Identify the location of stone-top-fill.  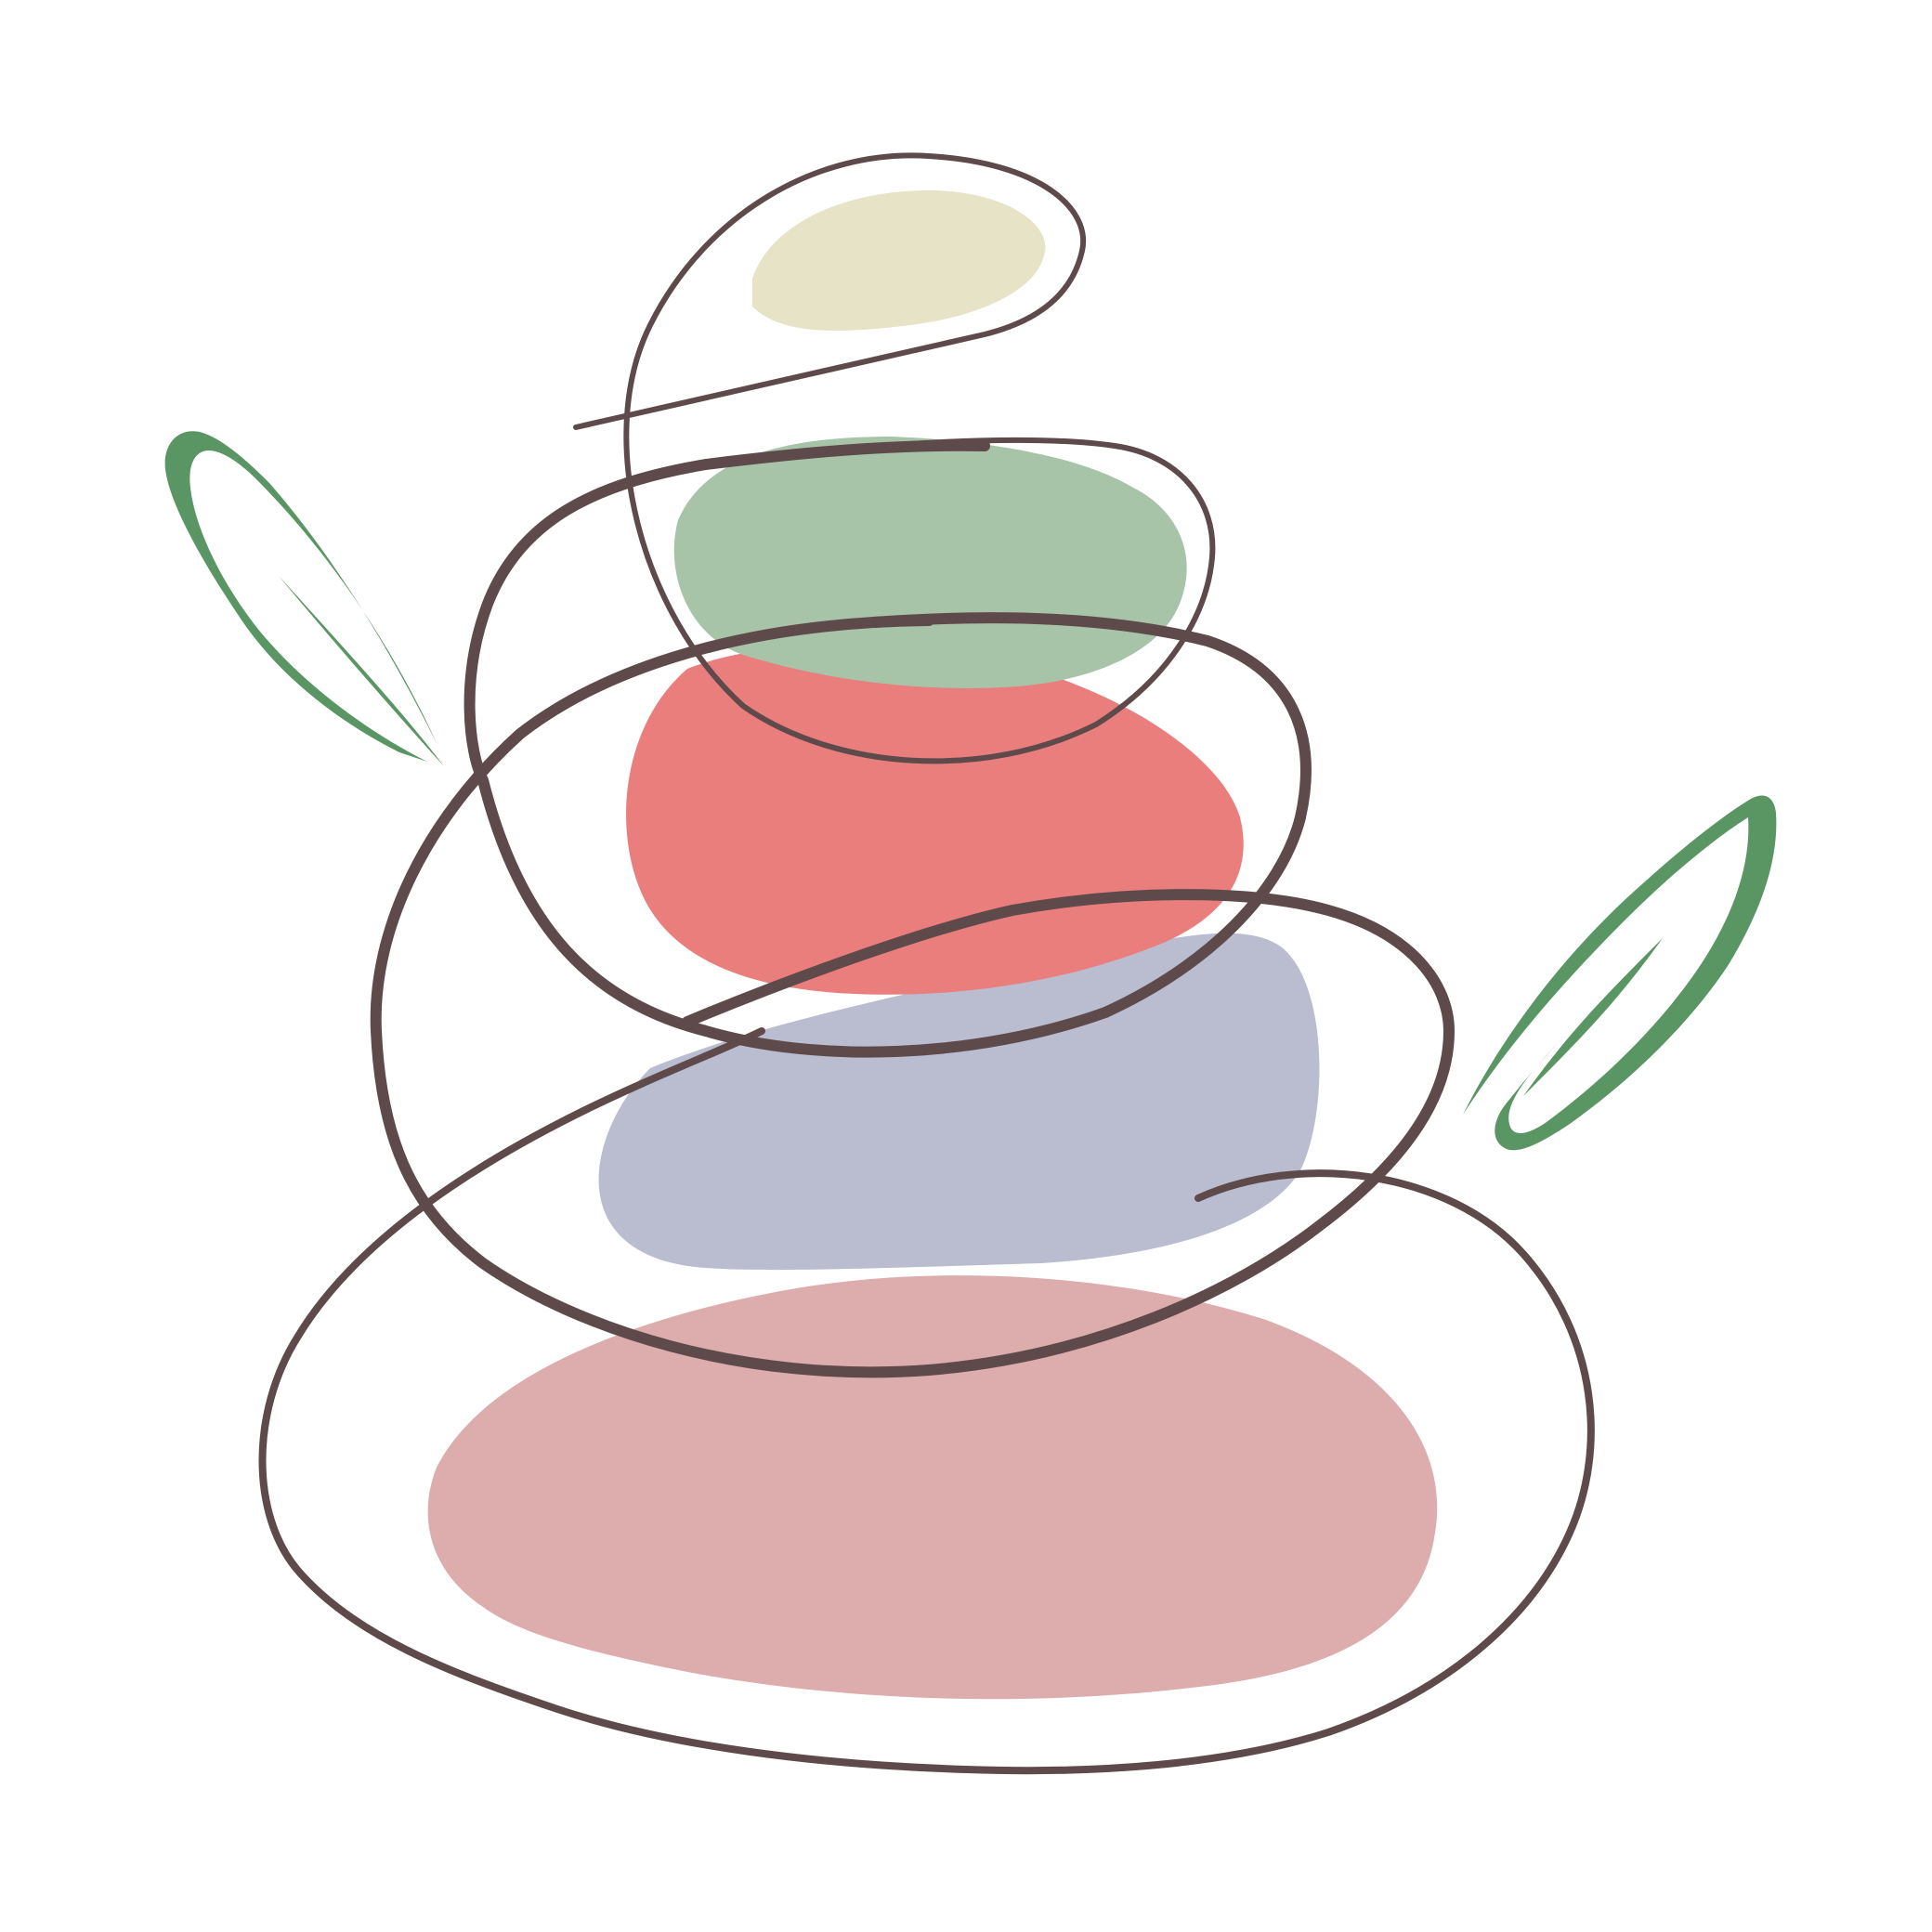
(899, 260).